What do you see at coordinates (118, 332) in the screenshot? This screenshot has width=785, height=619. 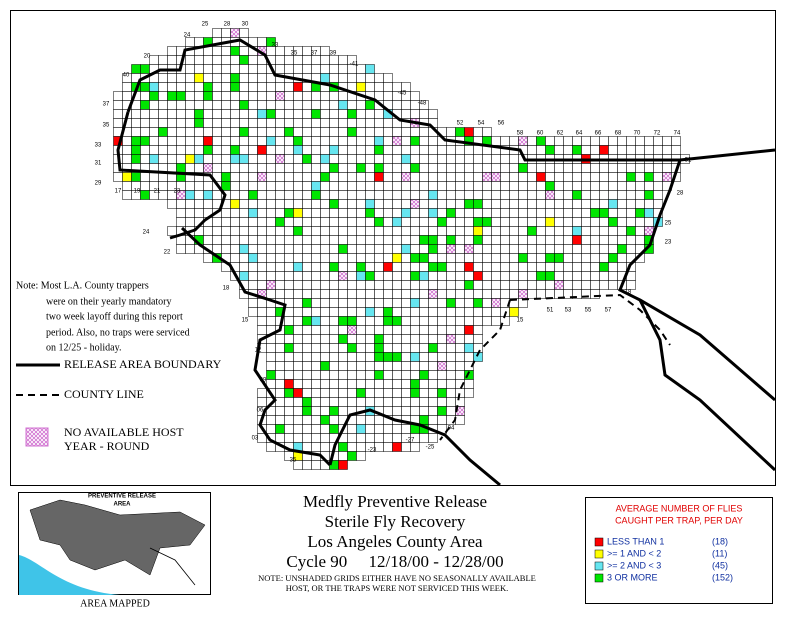 I see `note-line: period. Also, no traps were serviced` at bounding box center [118, 332].